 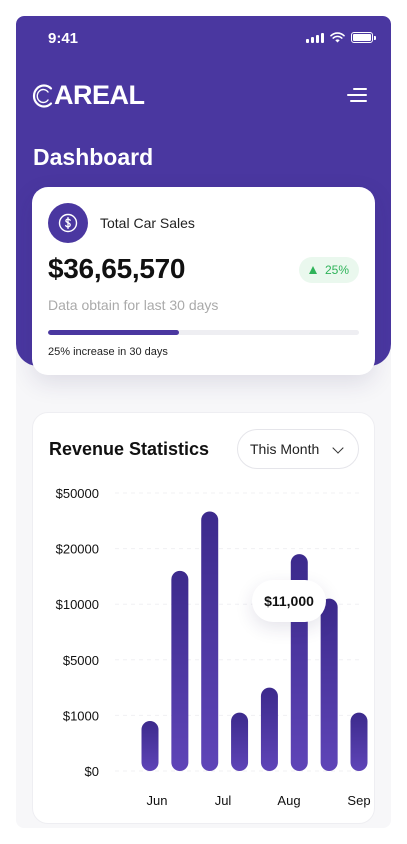 I want to click on y-tick-label: $20000, so click(x=77, y=549).